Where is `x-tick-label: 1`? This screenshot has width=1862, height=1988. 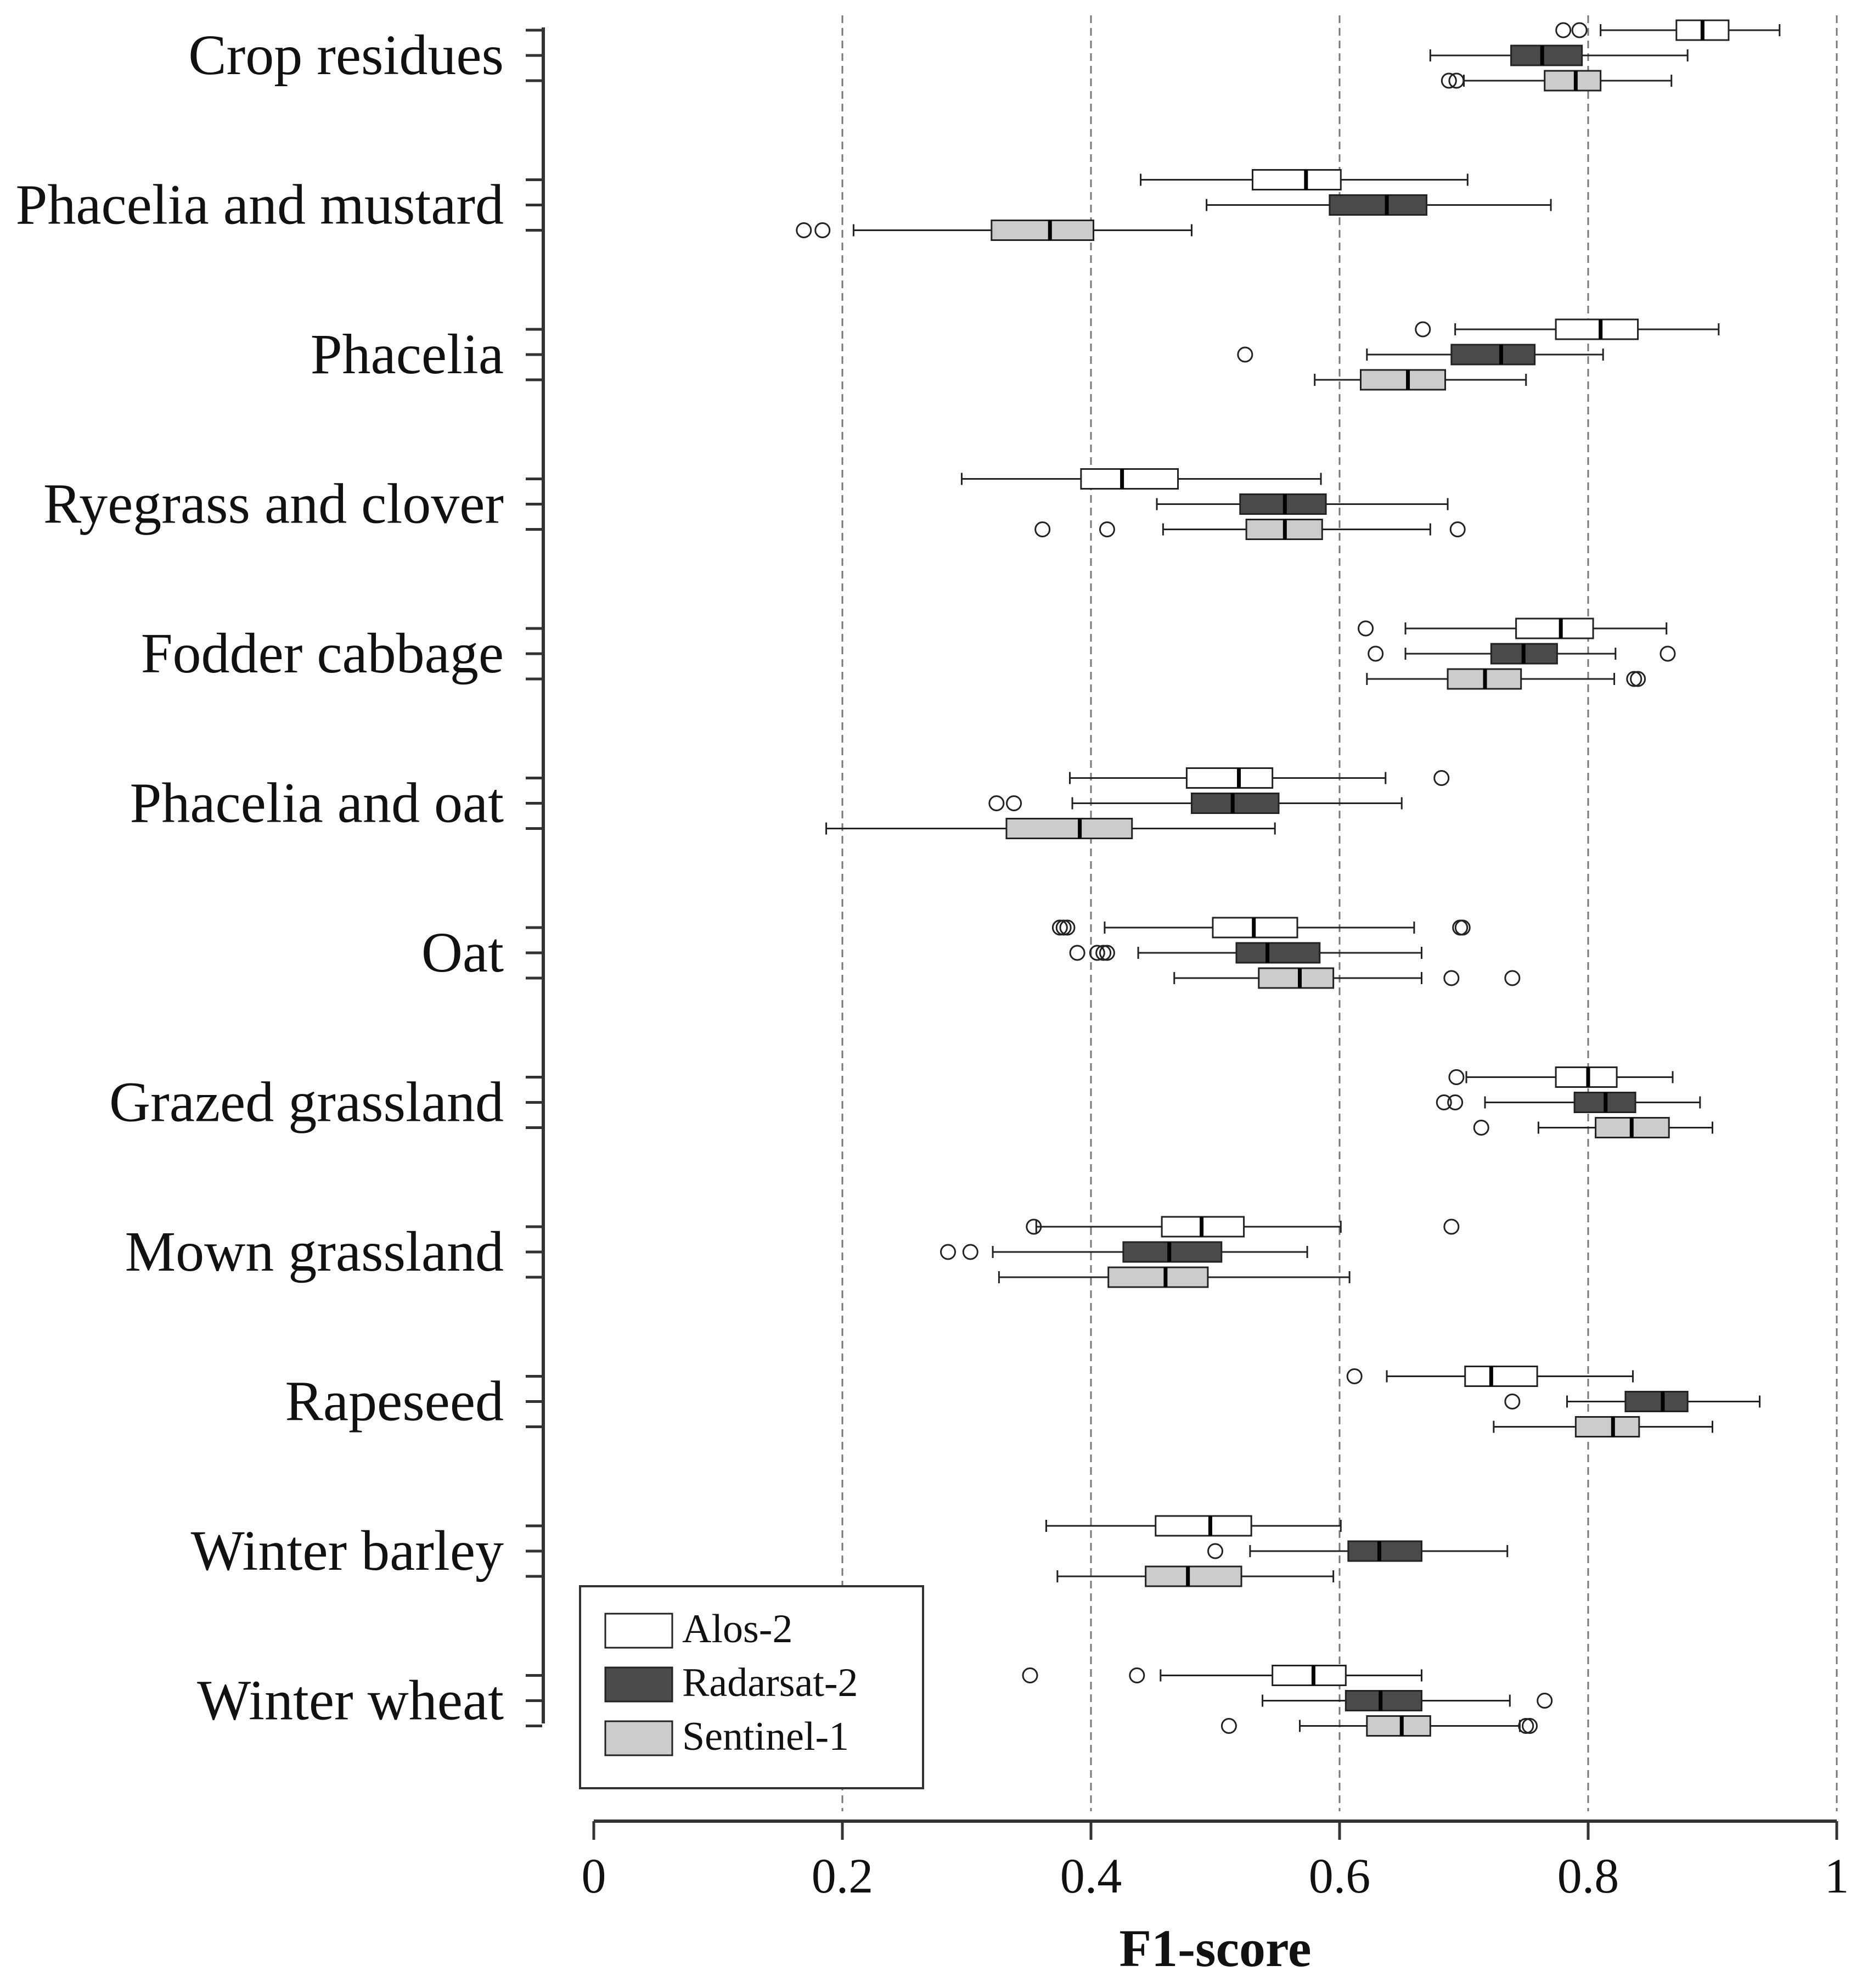
x-tick-label: 1 is located at coordinates (1837, 1876).